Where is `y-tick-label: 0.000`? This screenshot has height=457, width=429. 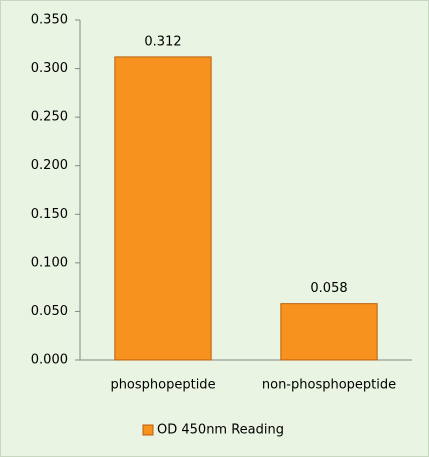 y-tick-label: 0.000 is located at coordinates (49, 360).